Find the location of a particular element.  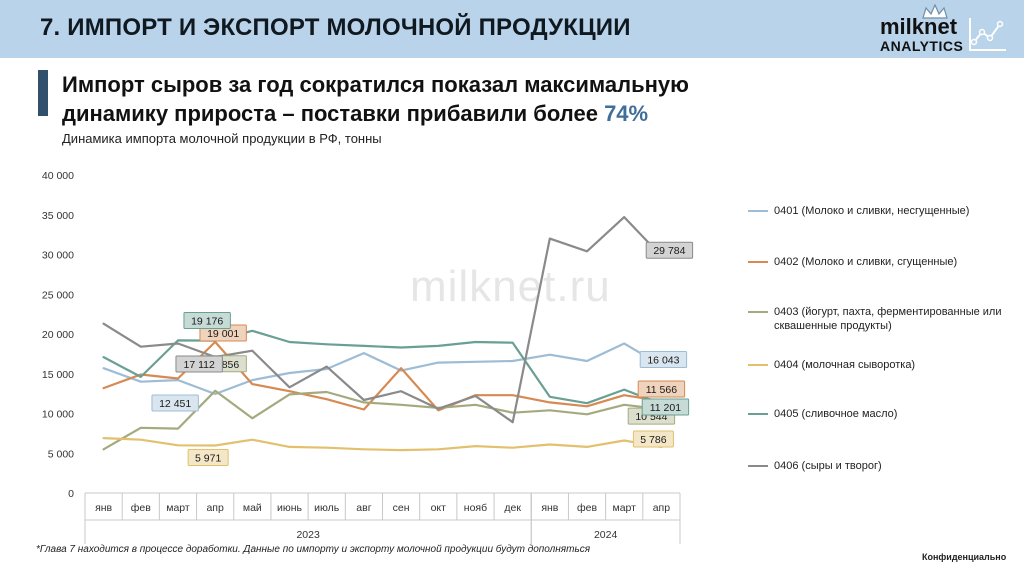

legend-label: 0401 (Молоко и сливки, несгущенные) is located at coordinates (872, 211).